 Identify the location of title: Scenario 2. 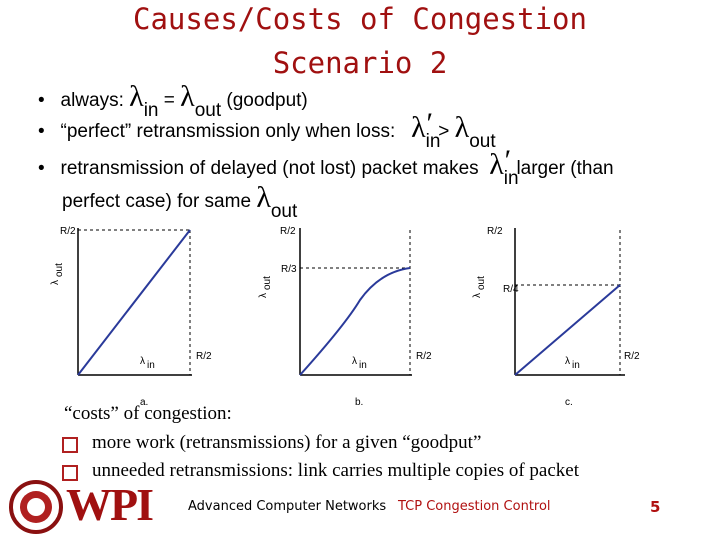
(360, 63).